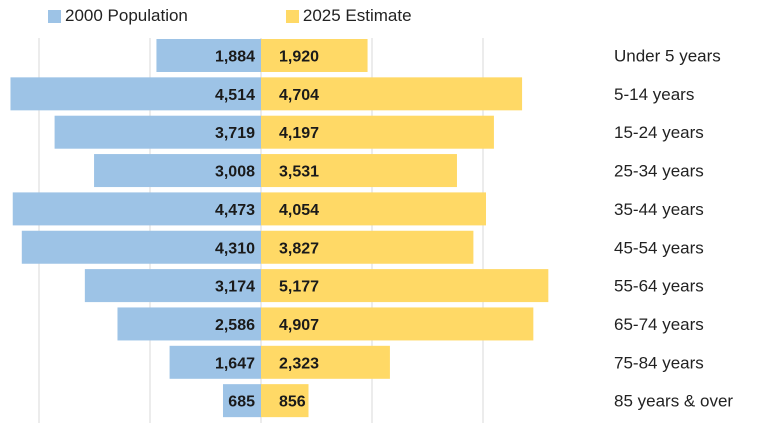  I want to click on legend-item-2025: 2025 Estimate, so click(348, 16).